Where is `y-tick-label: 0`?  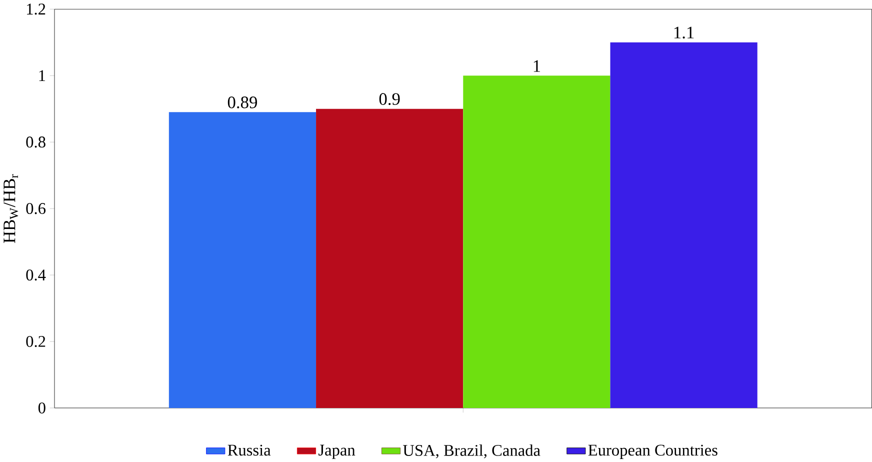 y-tick-label: 0 is located at coordinates (42, 408).